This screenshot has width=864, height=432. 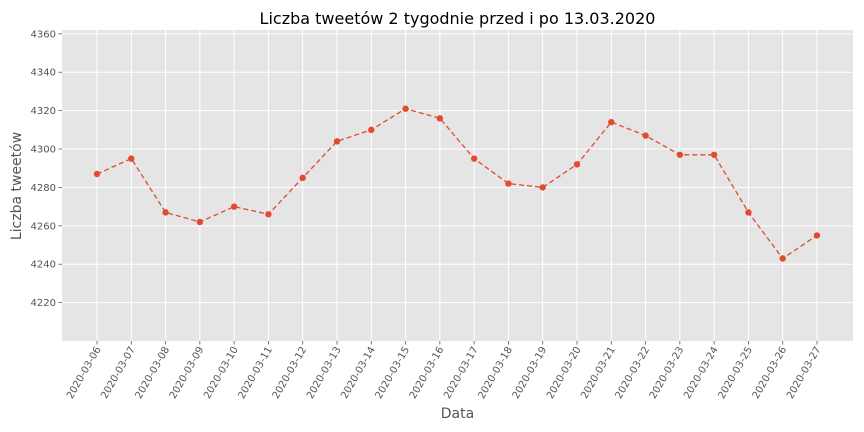 I want to click on x-tick-label: 2020-03-26, so click(x=770, y=373).